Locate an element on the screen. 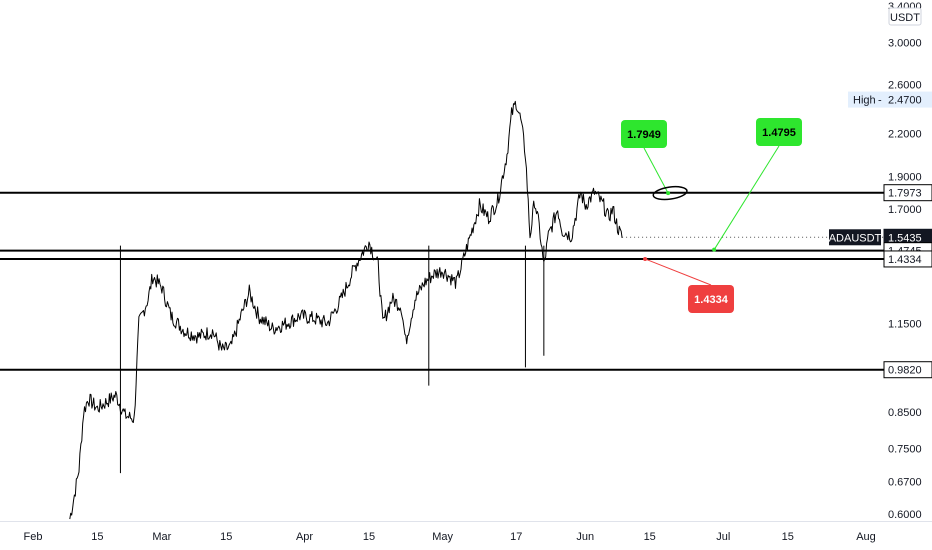 The image size is (932, 550). symbol-label-text: ADAUSDT is located at coordinates (855, 238).